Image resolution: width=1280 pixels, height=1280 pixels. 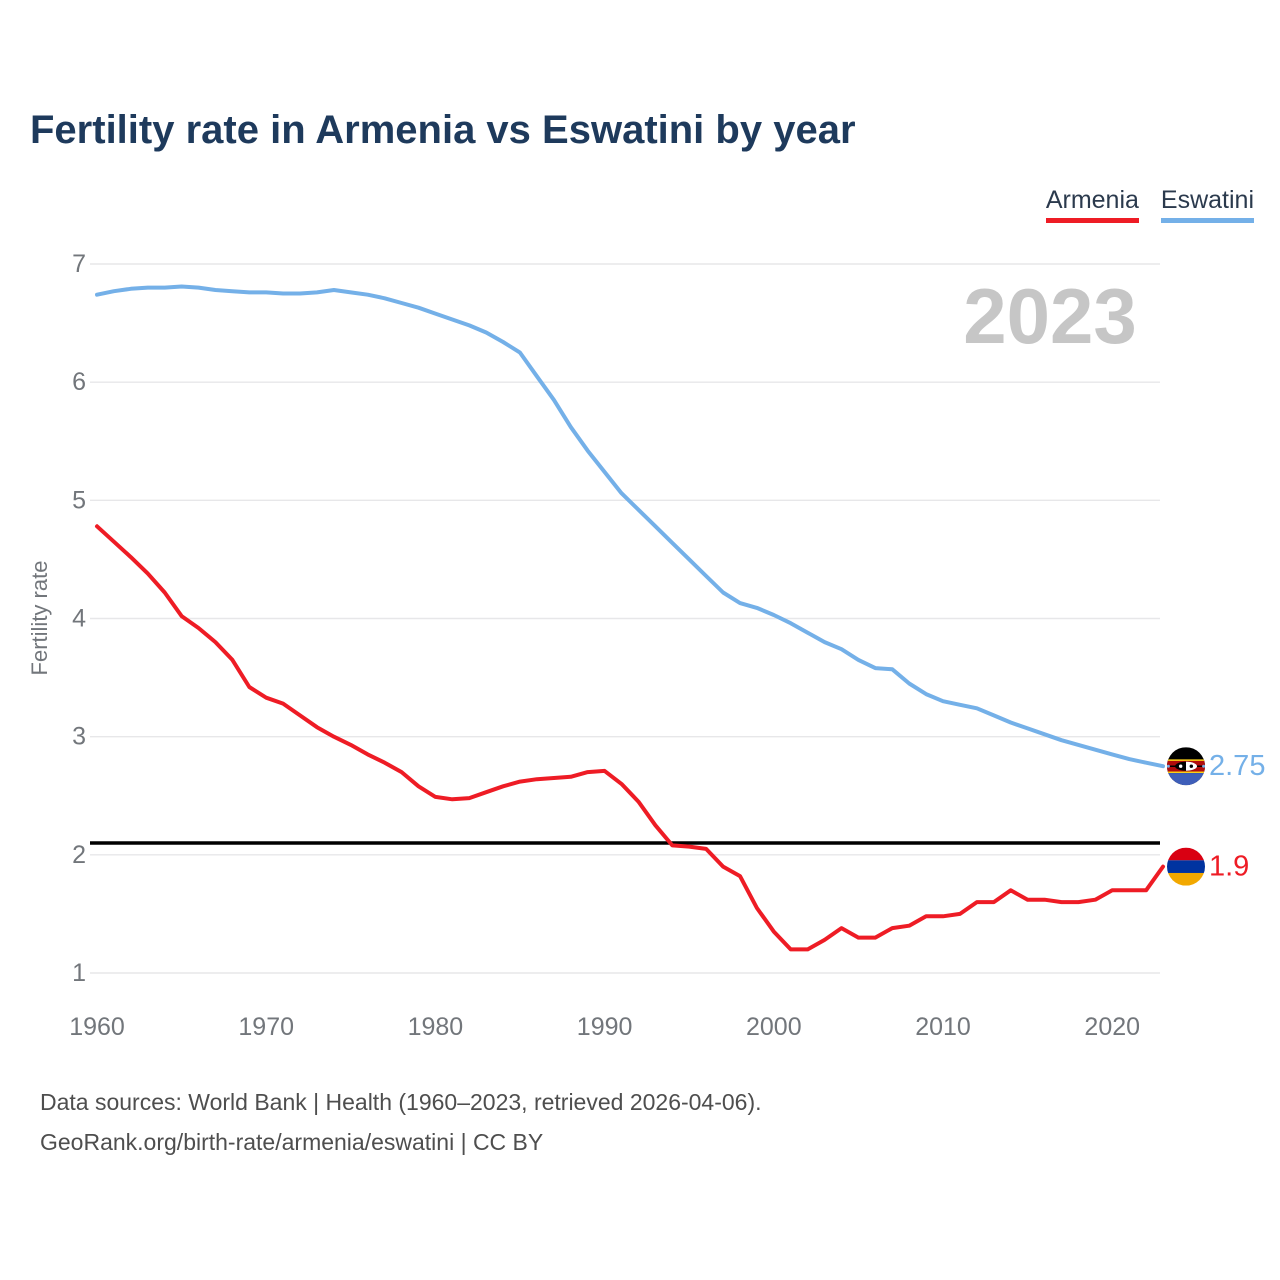 I want to click on legend: Armenia Eswatini, so click(x=1149, y=204).